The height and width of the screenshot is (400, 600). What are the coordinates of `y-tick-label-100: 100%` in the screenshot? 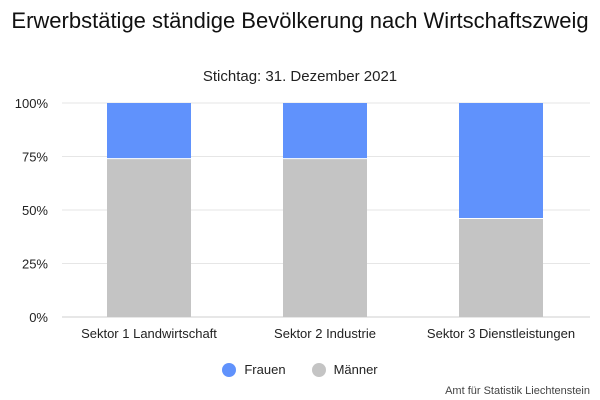 It's located at (32, 103).